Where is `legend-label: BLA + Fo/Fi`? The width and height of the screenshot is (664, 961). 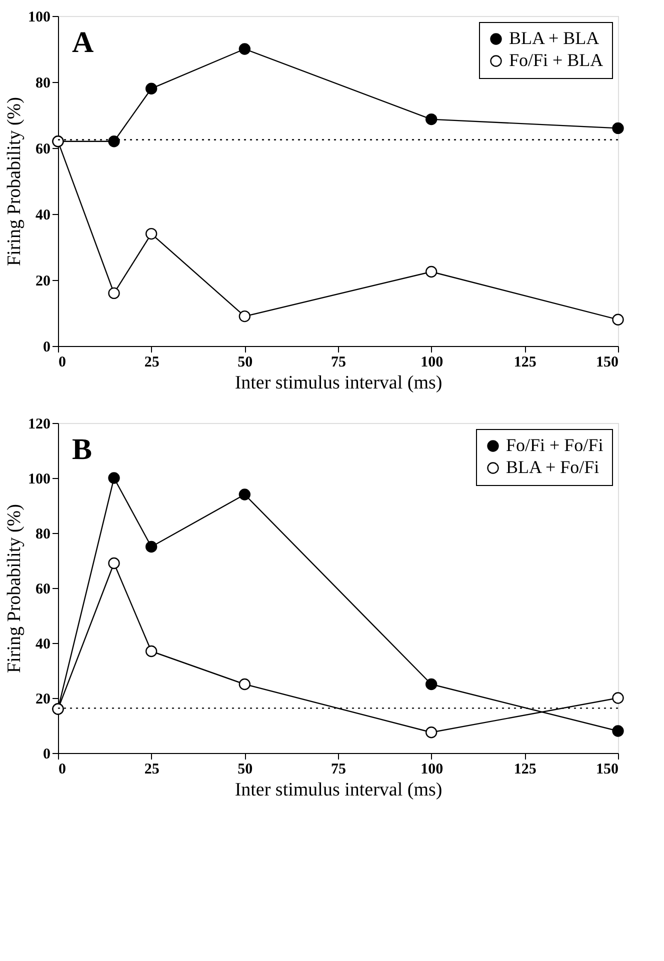 legend-label: BLA + Fo/Fi is located at coordinates (553, 467).